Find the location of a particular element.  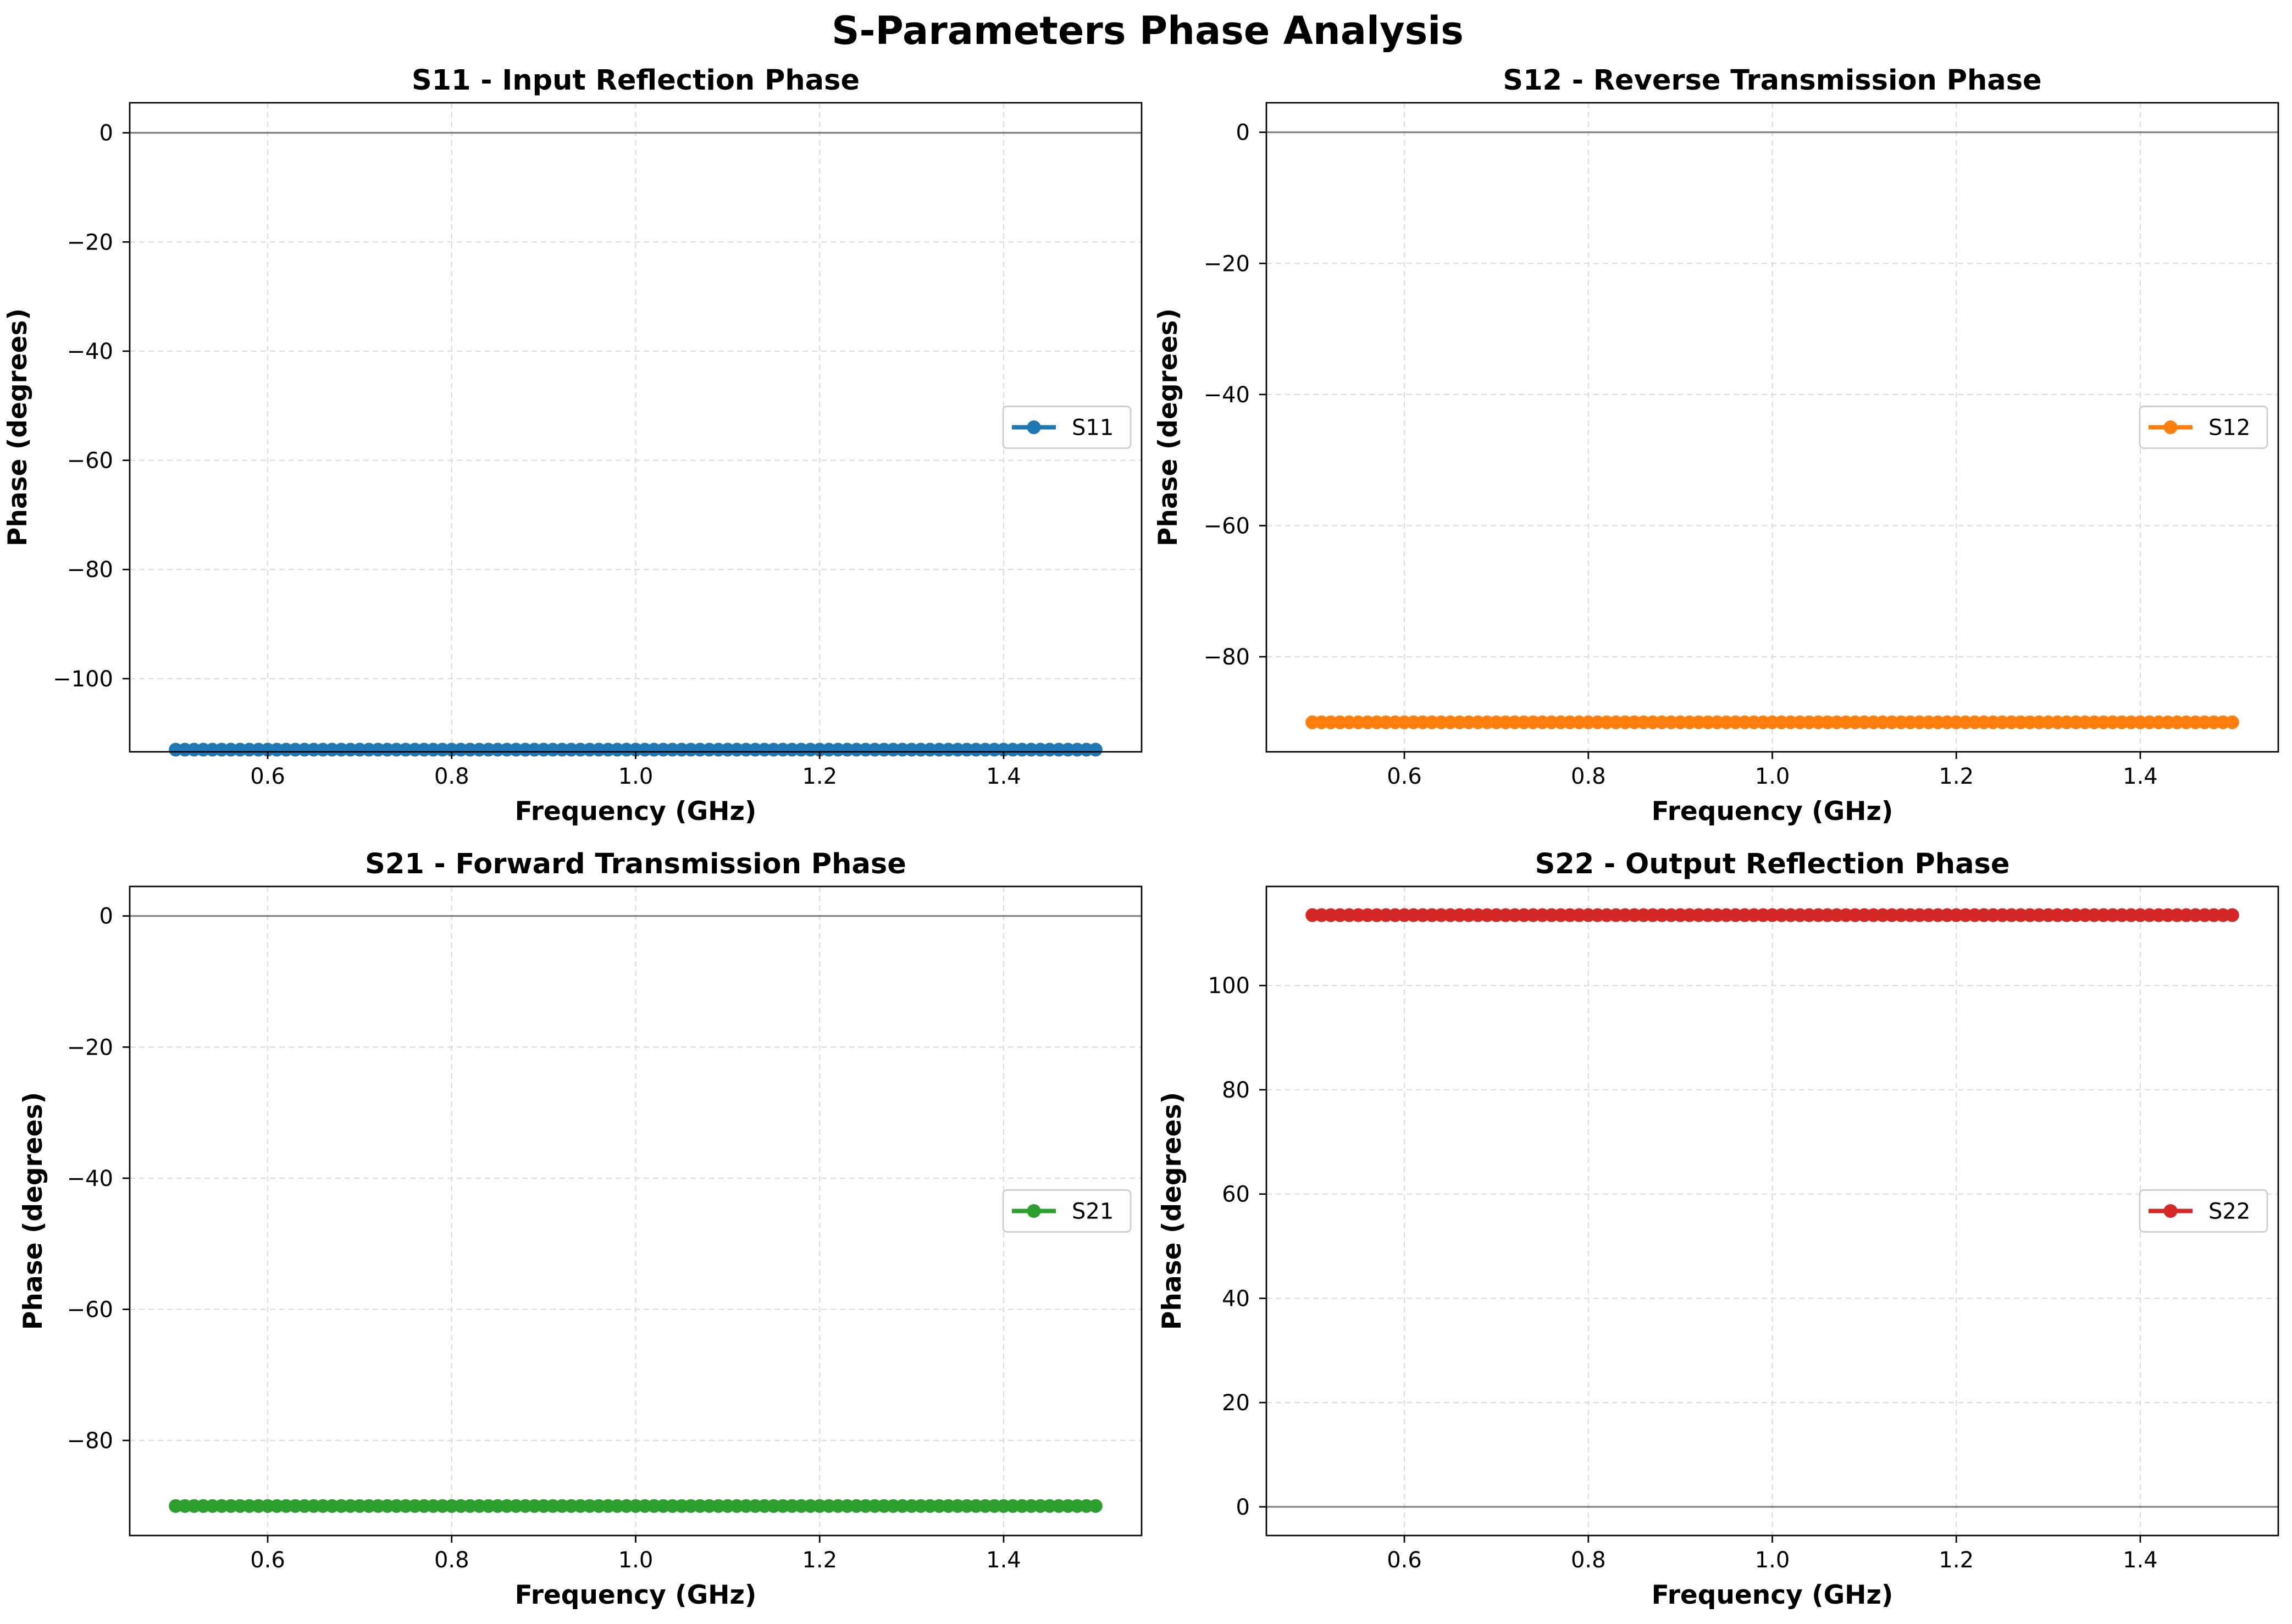

y-tick-label: 80 is located at coordinates (1236, 1090).